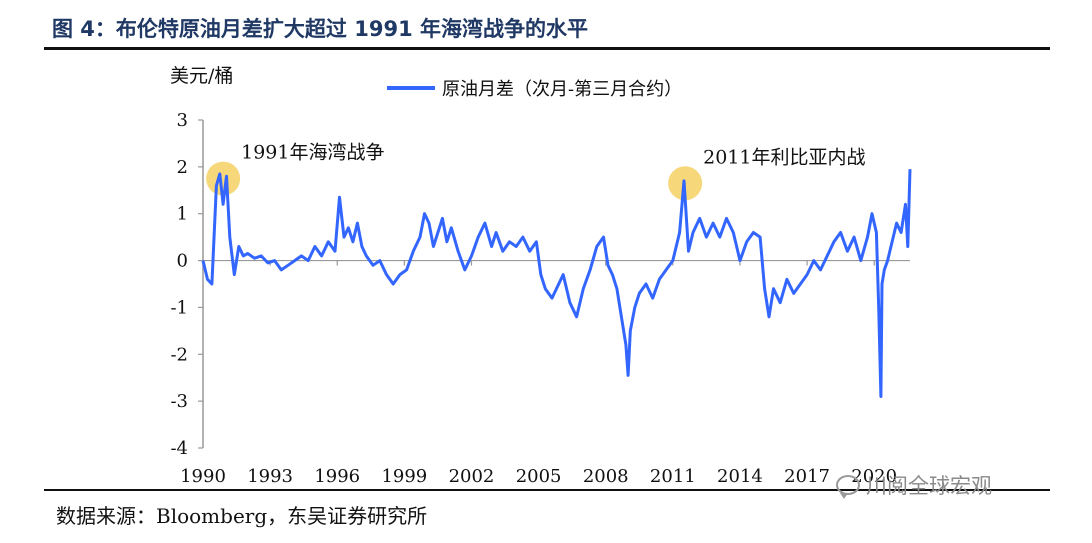 This screenshot has height=543, width=1092. Describe the element at coordinates (848, 487) in the screenshot. I see `wechat-icon` at that location.